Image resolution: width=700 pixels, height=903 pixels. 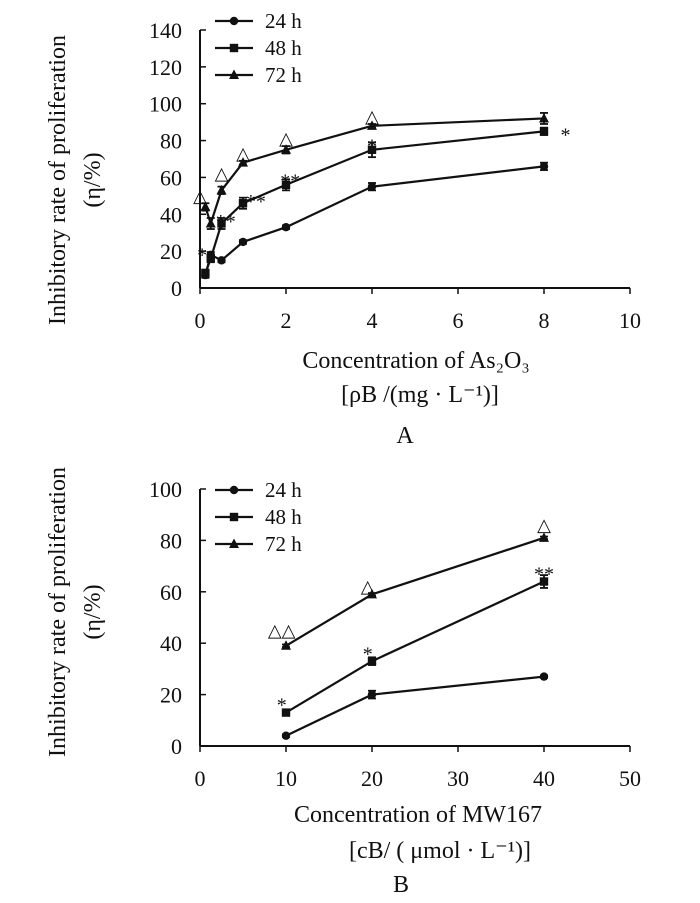 I want to click on chart-b-legend-label: 48 h, so click(x=283, y=517).